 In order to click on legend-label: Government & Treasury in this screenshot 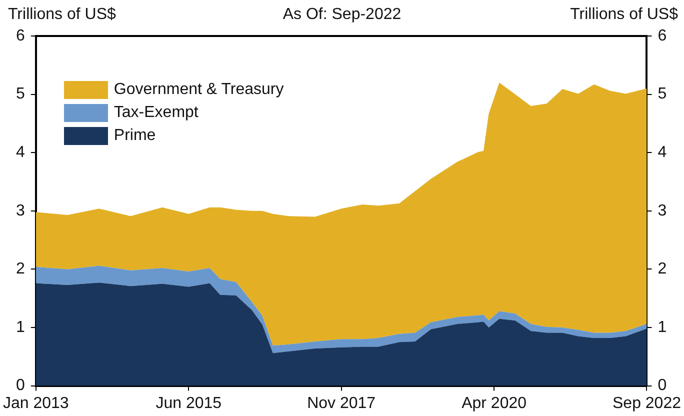, I will do `click(199, 89)`.